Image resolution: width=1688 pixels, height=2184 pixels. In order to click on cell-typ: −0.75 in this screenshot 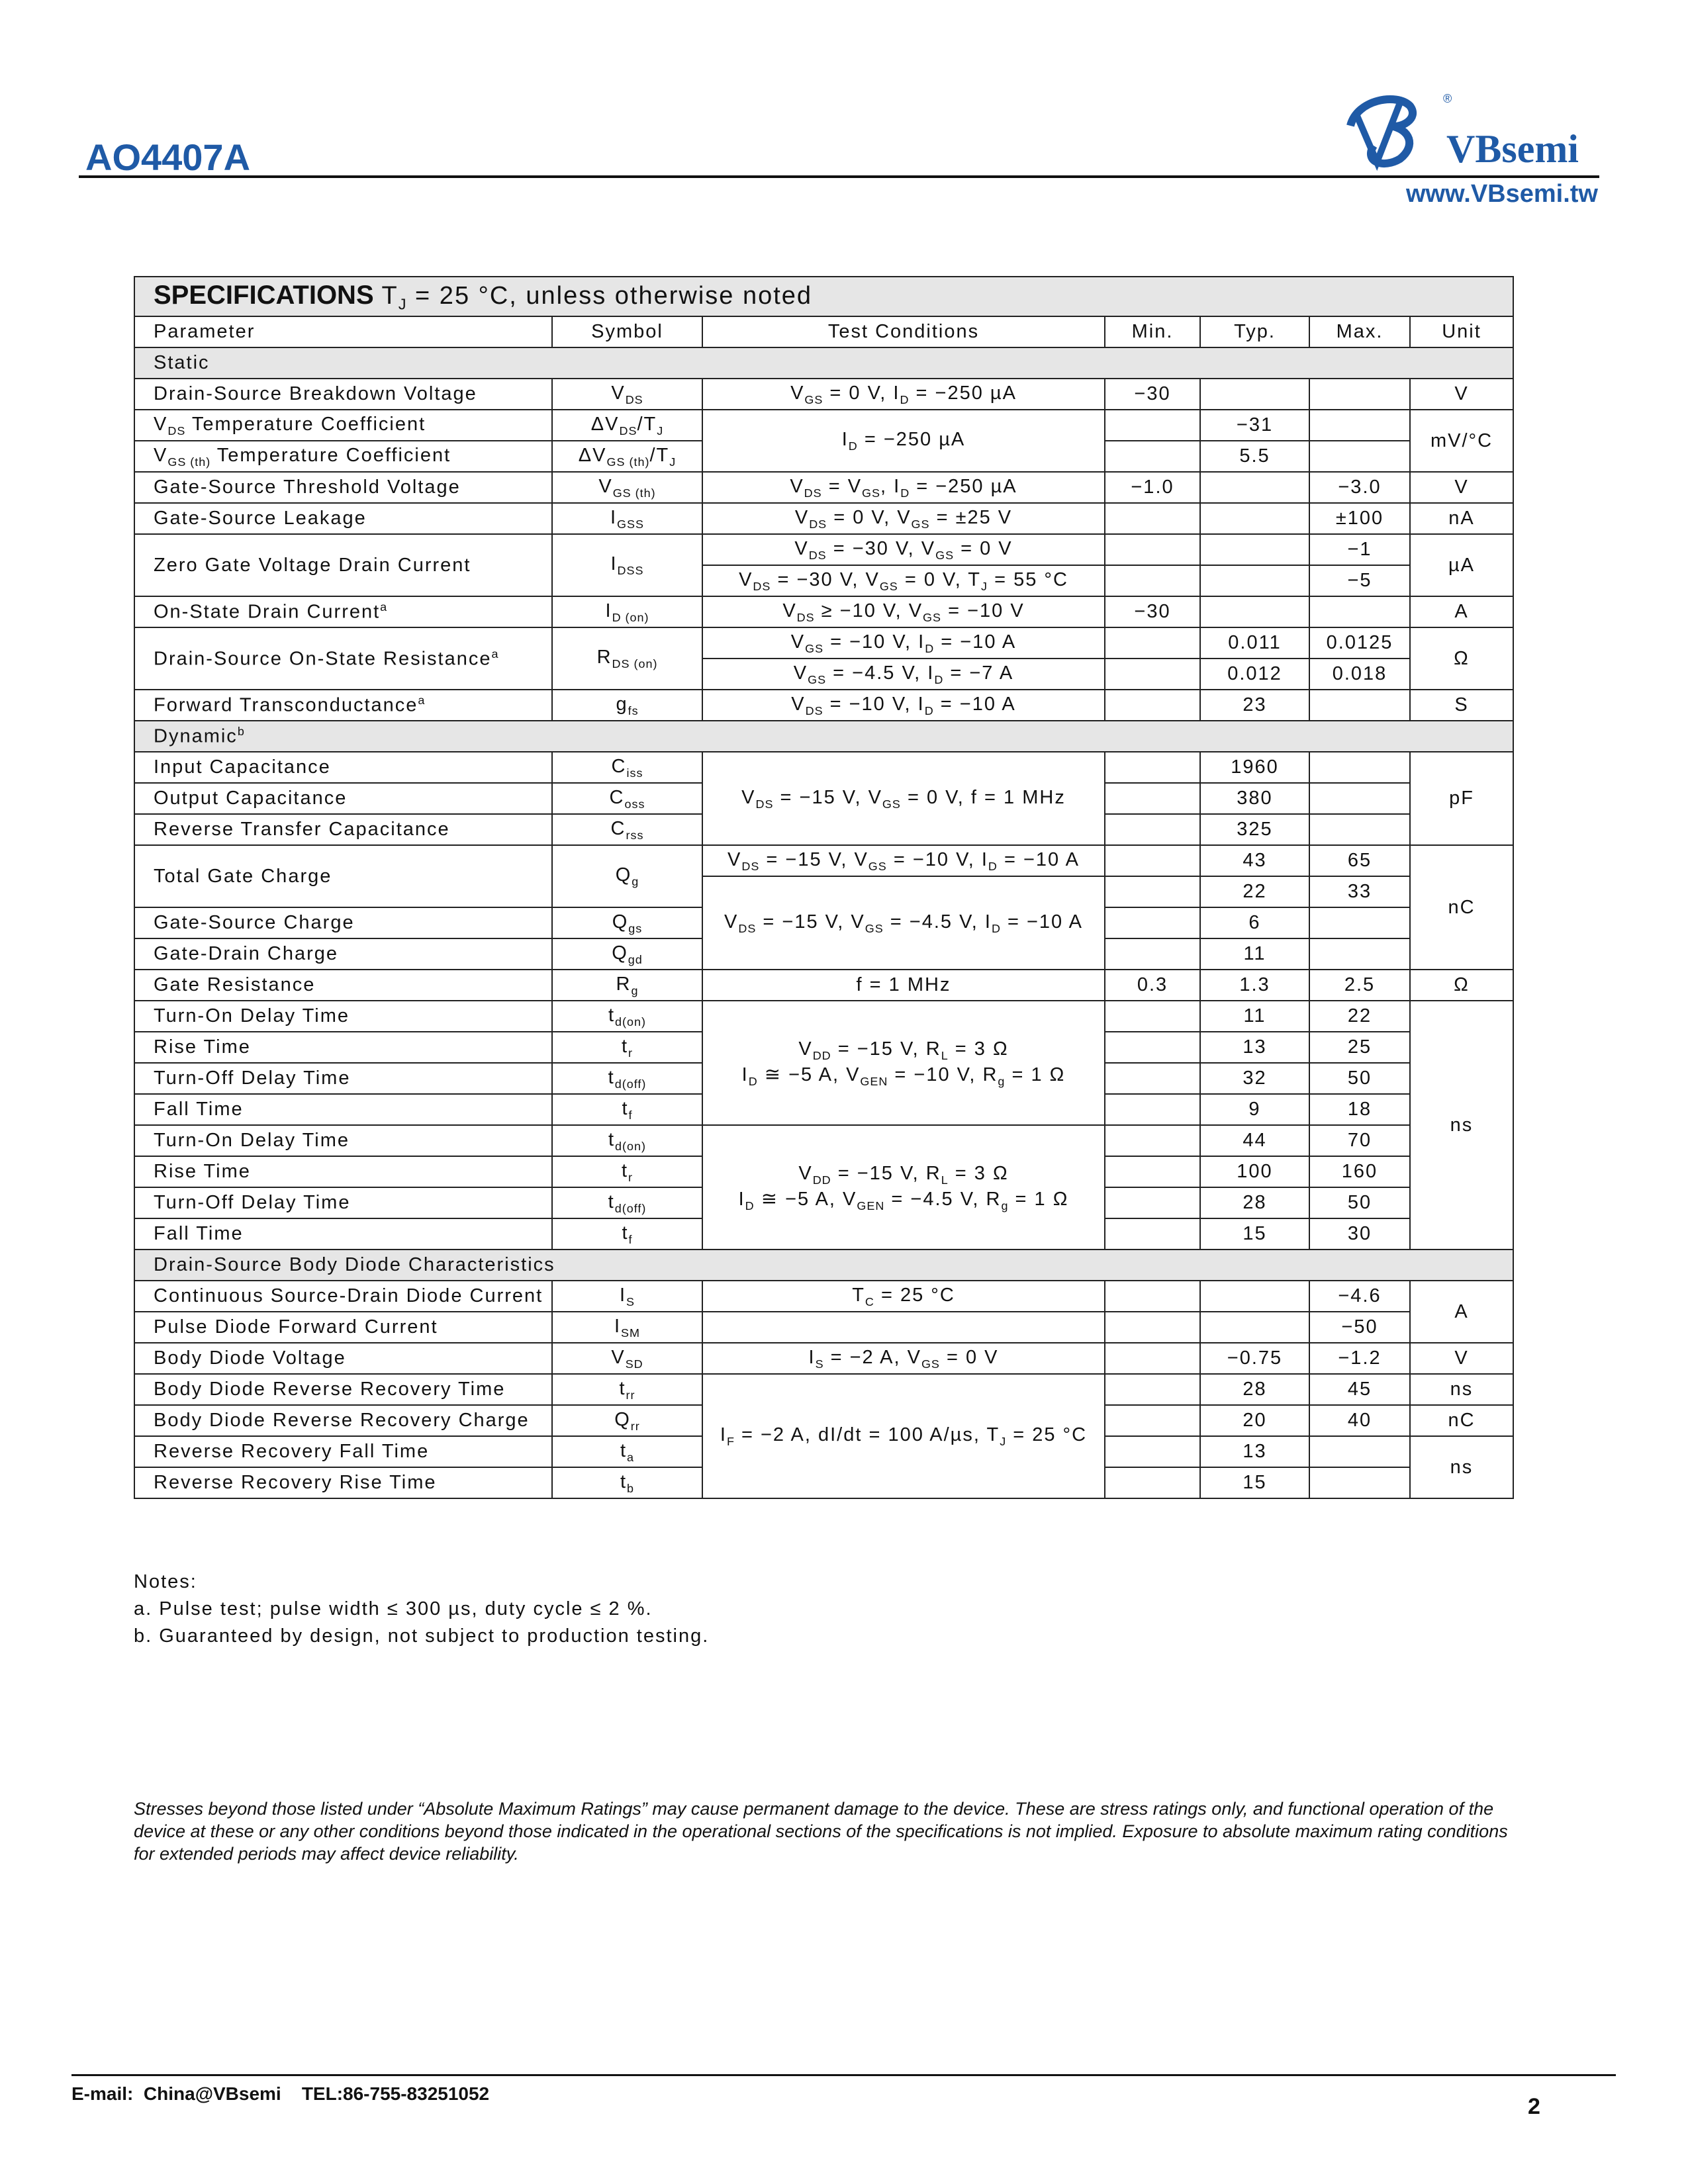, I will do `click(1254, 1359)`.